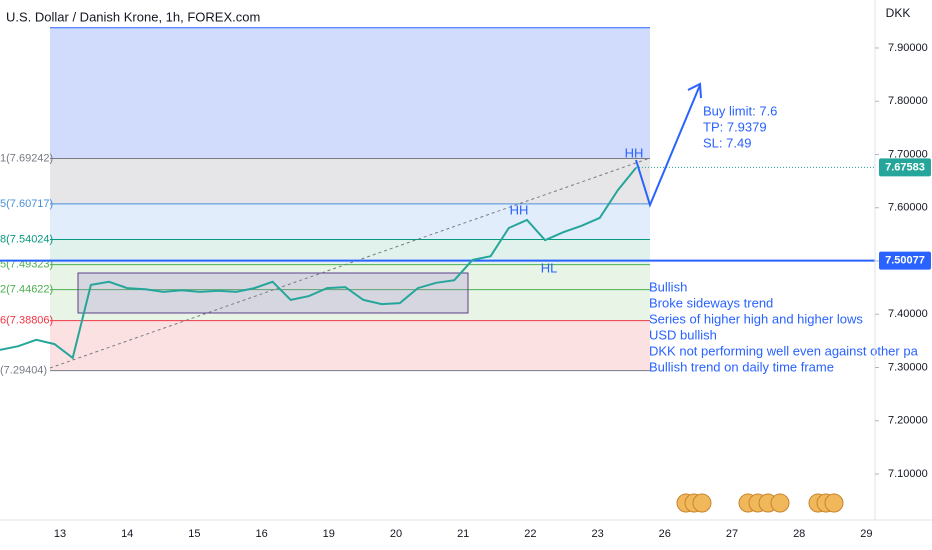 The height and width of the screenshot is (550, 932). Describe the element at coordinates (396, 534) in the screenshot. I see `x-tick-label: 20` at that location.